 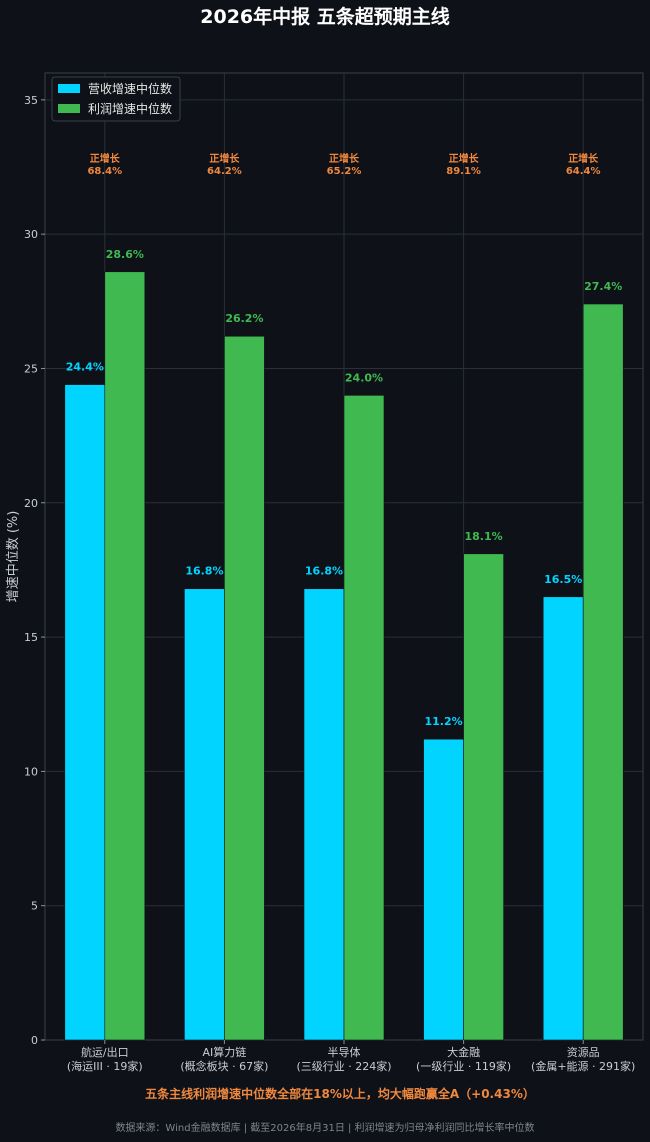 I want to click on y-tick-label: 20, so click(x=31, y=503).